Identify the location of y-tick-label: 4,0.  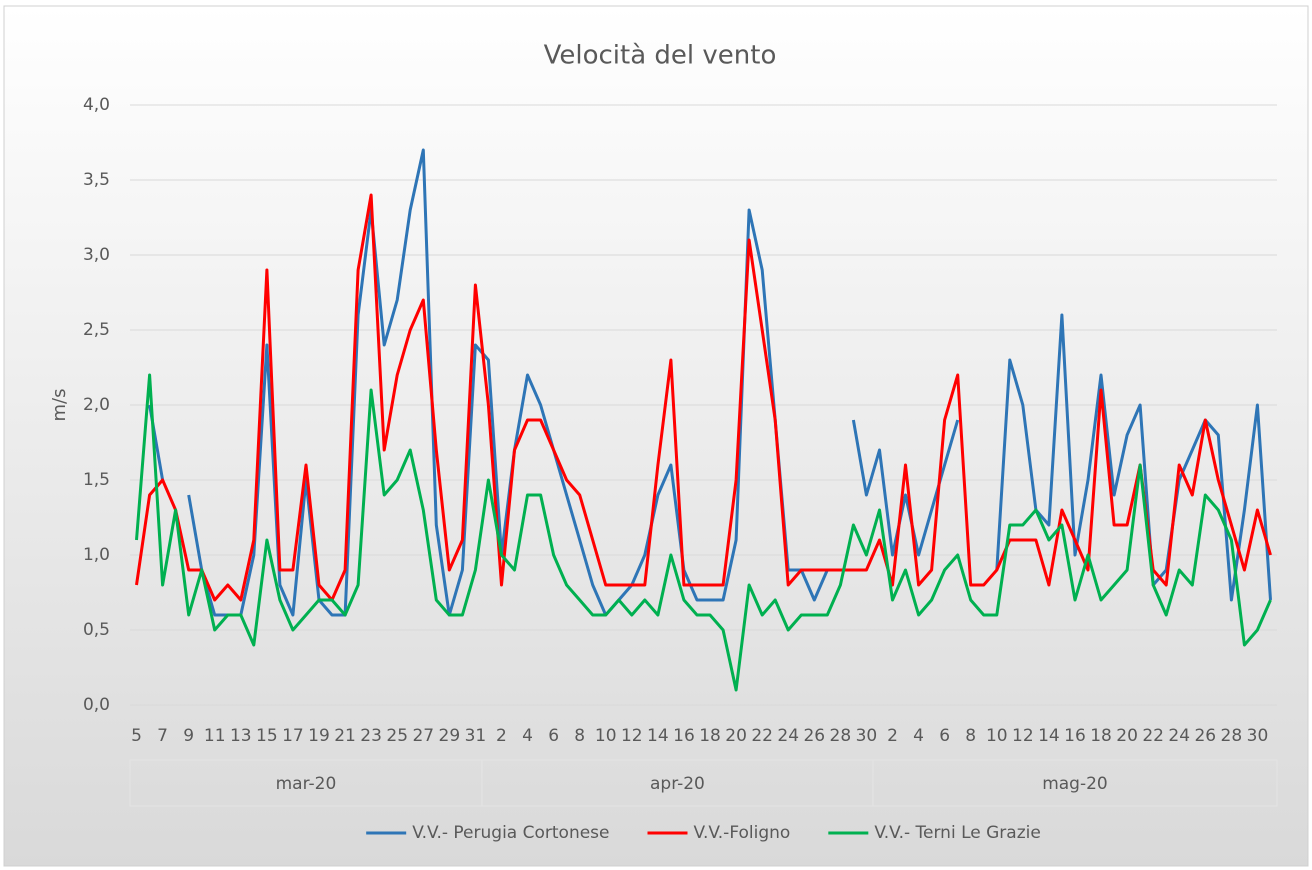
(96, 105).